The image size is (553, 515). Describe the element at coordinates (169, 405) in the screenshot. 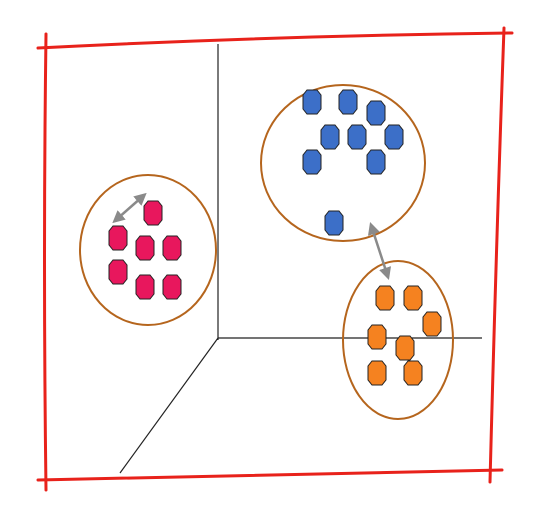

I see `z-axis` at that location.